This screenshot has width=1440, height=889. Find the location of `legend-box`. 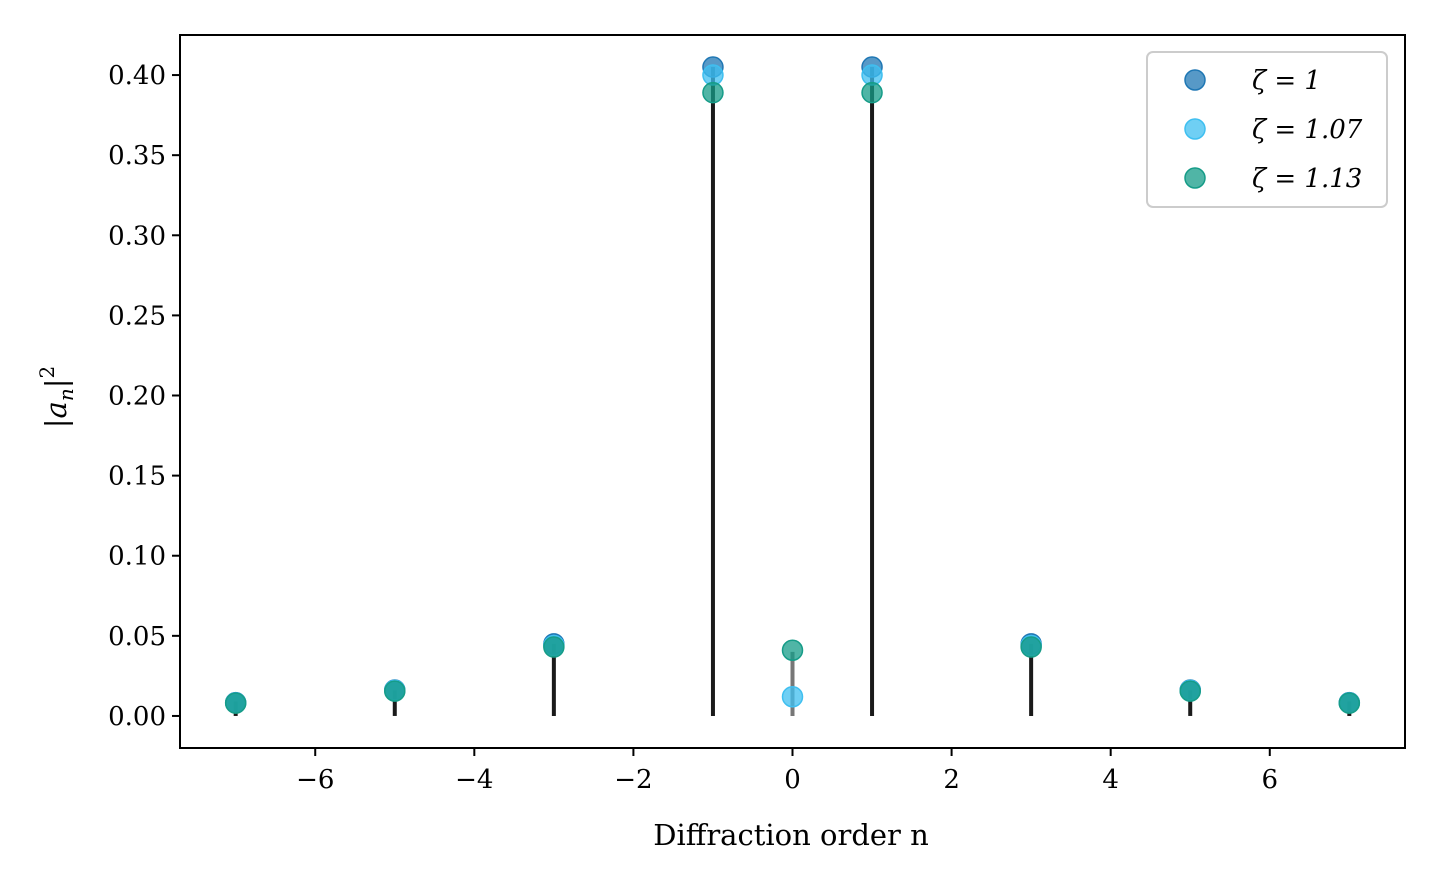

legend-box is located at coordinates (1267, 129).